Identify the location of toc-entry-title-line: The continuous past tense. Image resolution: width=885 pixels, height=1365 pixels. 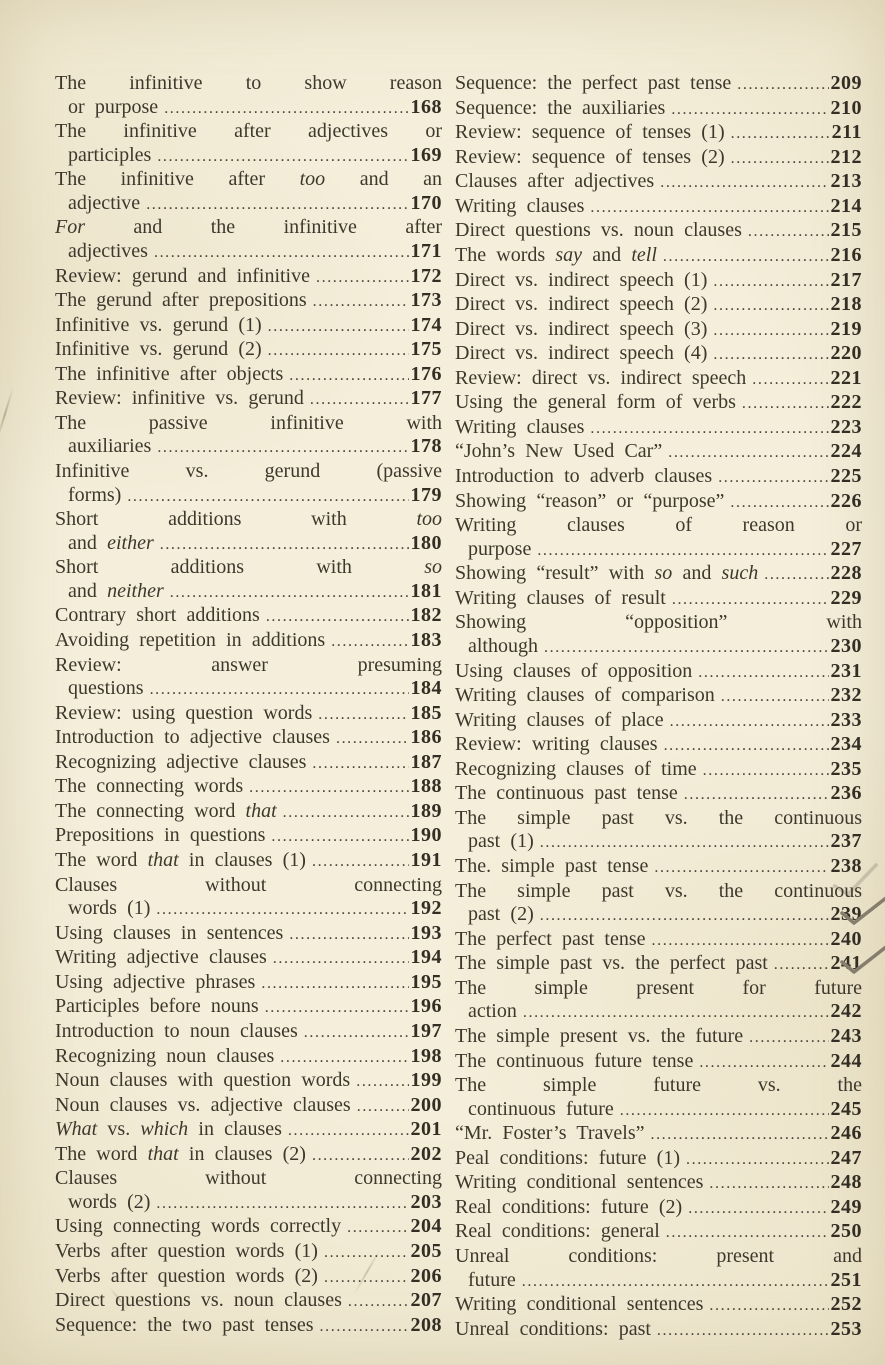
(566, 793).